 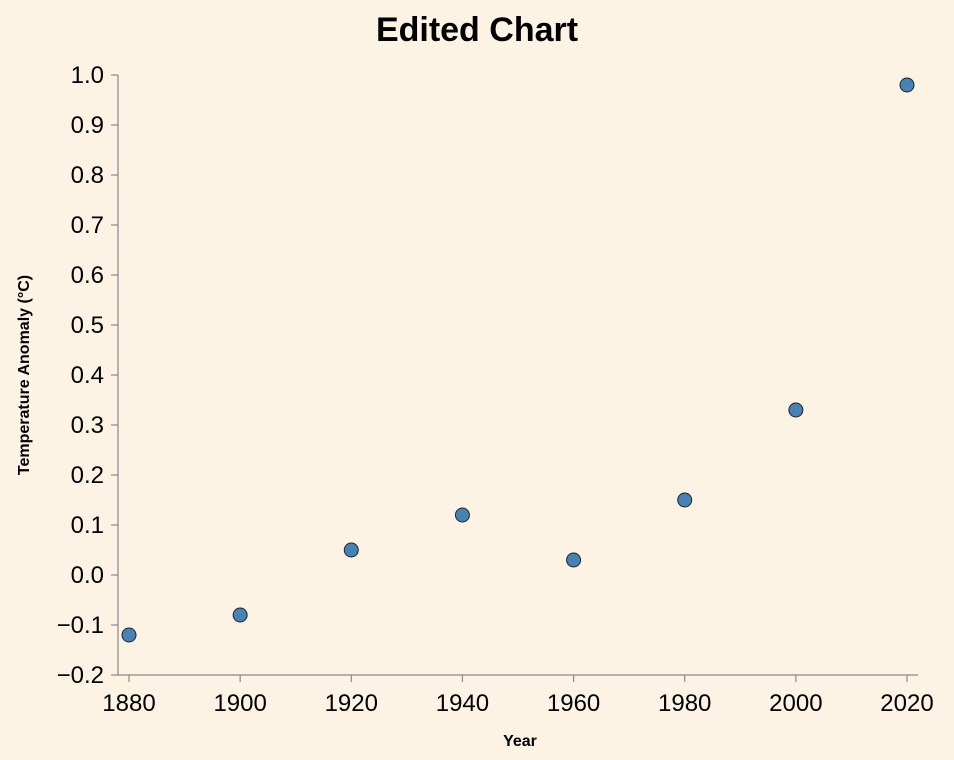 What do you see at coordinates (520, 741) in the screenshot?
I see `x-axis-title: Year` at bounding box center [520, 741].